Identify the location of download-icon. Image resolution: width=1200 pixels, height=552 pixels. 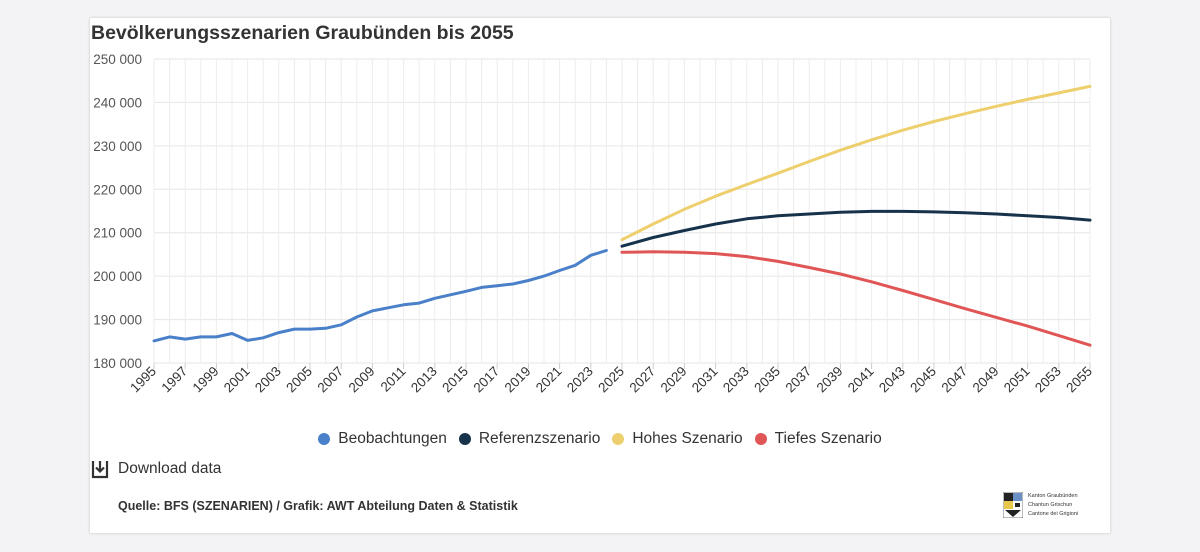
(100, 470).